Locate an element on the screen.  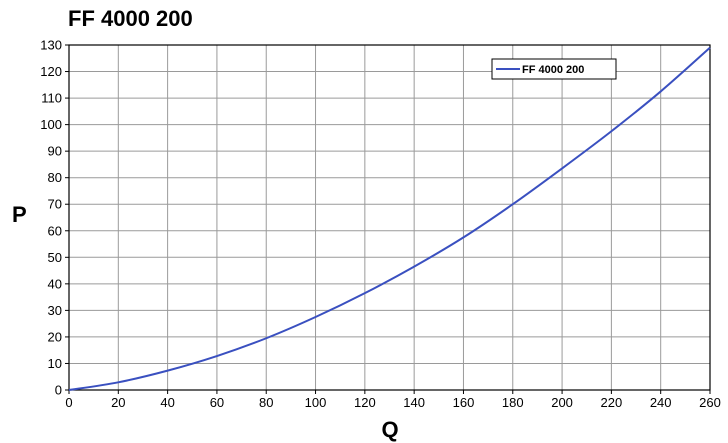
x-tick-label: 240 is located at coordinates (661, 402).